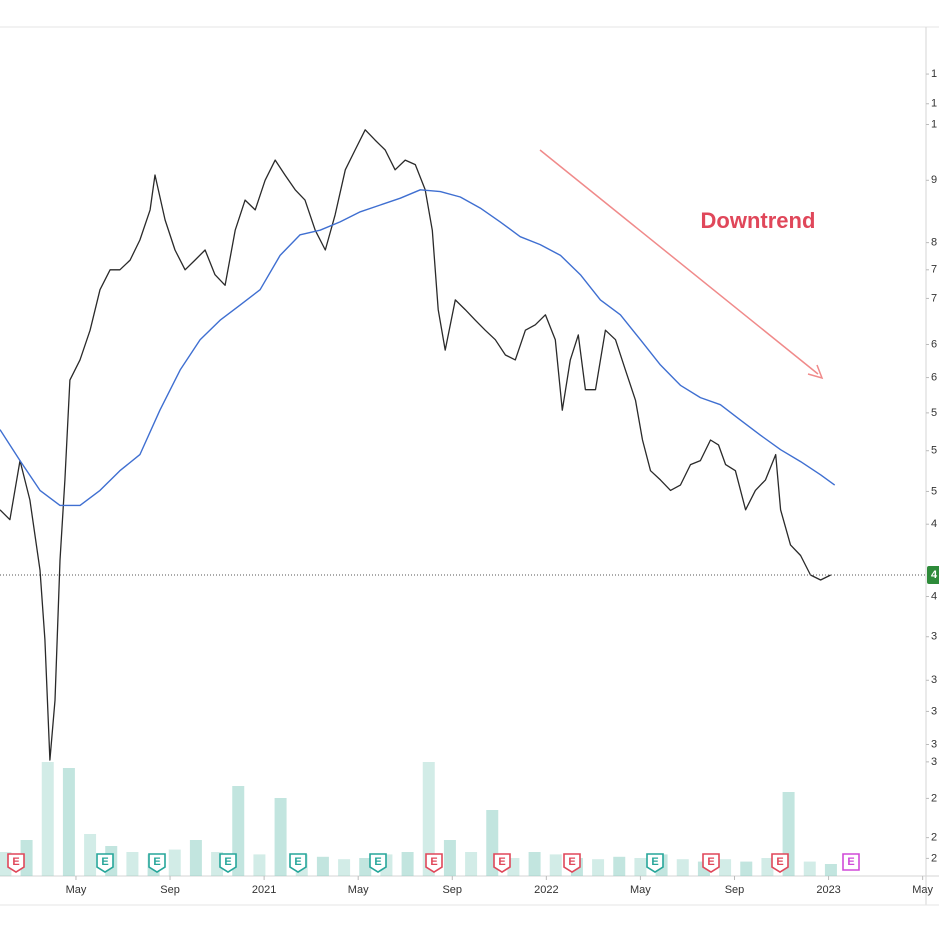 Image resolution: width=939 pixels, height=939 pixels. What do you see at coordinates (934, 180) in the screenshot?
I see `y-tick-label: 9` at bounding box center [934, 180].